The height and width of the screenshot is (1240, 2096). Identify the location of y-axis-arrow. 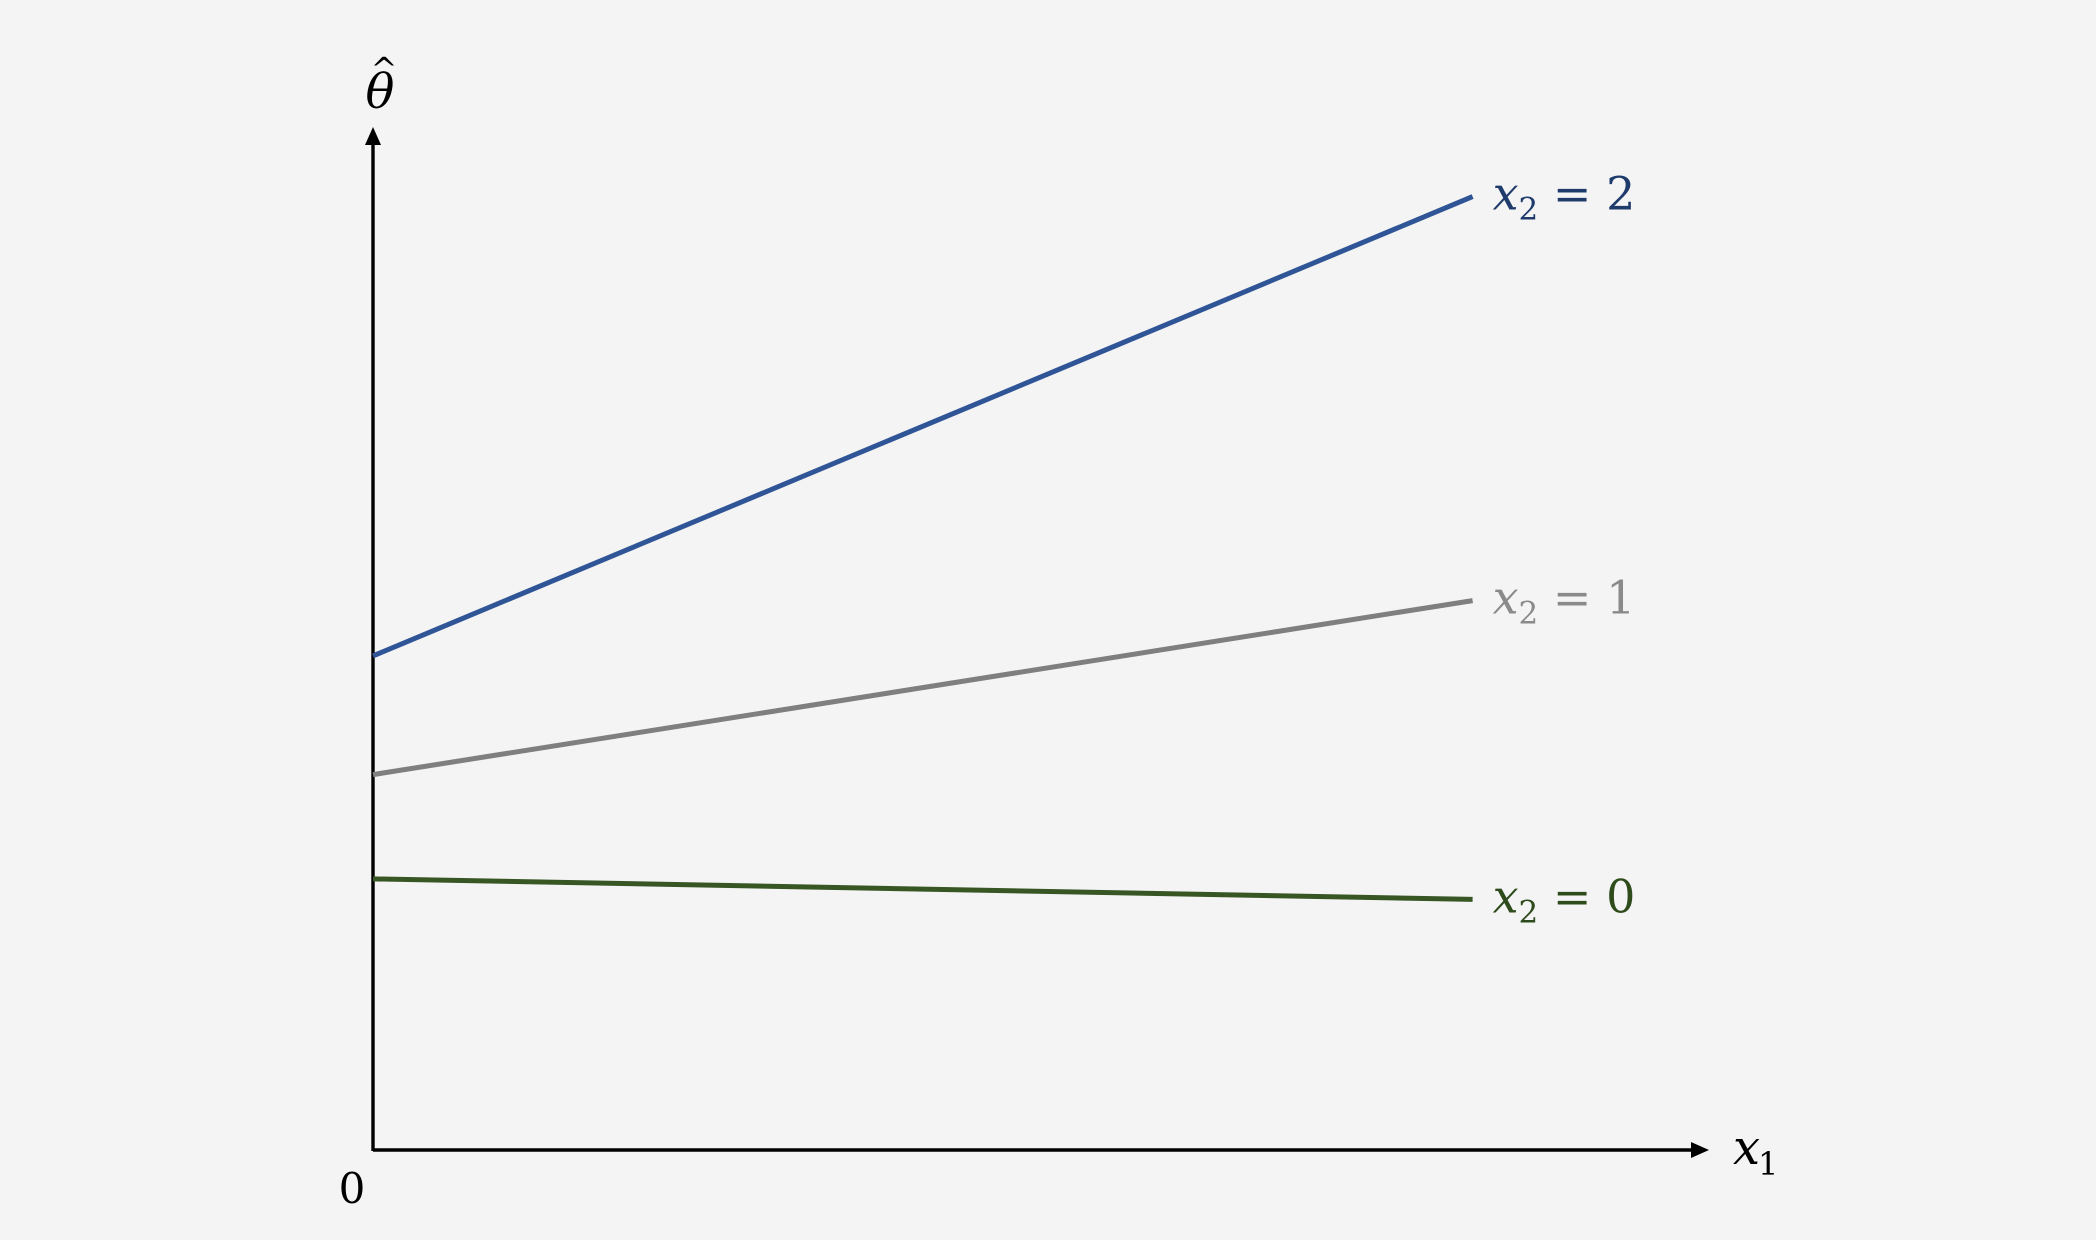
(373, 136).